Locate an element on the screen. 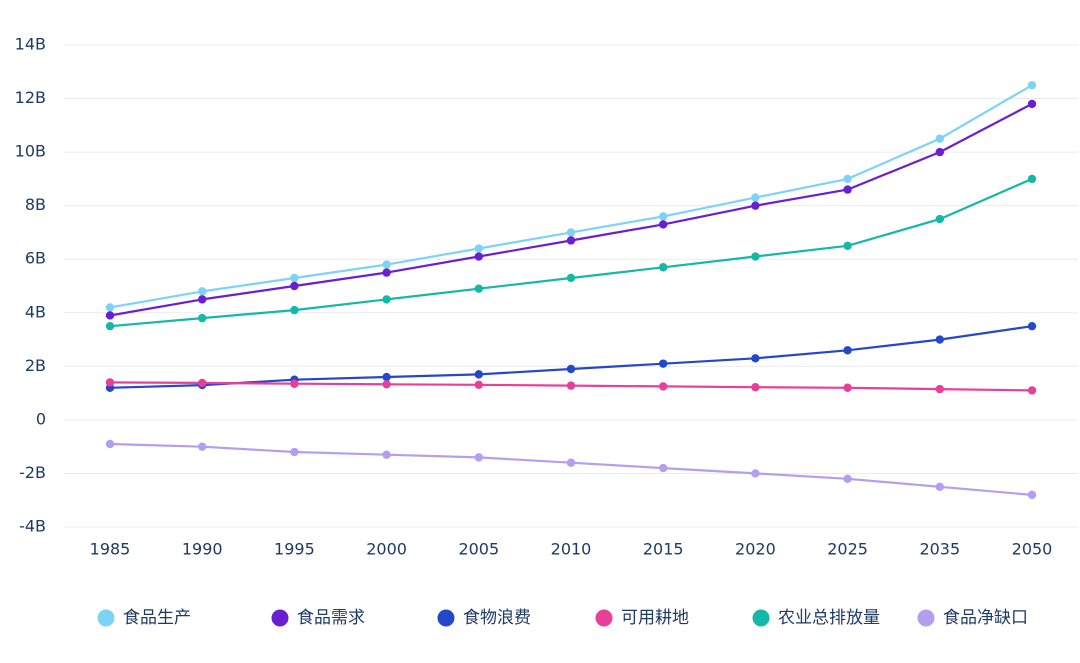  x-tick-label: 2015 is located at coordinates (663, 549).